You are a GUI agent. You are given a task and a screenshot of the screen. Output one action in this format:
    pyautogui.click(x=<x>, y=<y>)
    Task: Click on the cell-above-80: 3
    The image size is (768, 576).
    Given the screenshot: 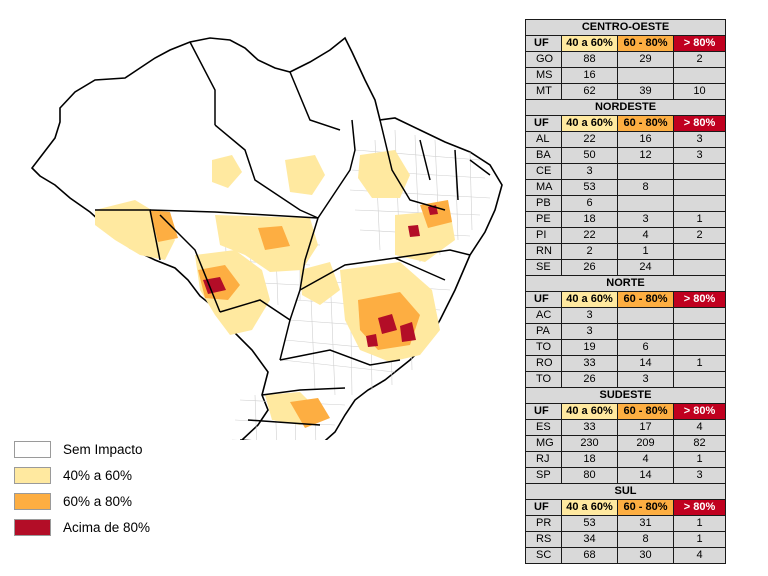 What is the action you would take?
    pyautogui.click(x=699, y=139)
    